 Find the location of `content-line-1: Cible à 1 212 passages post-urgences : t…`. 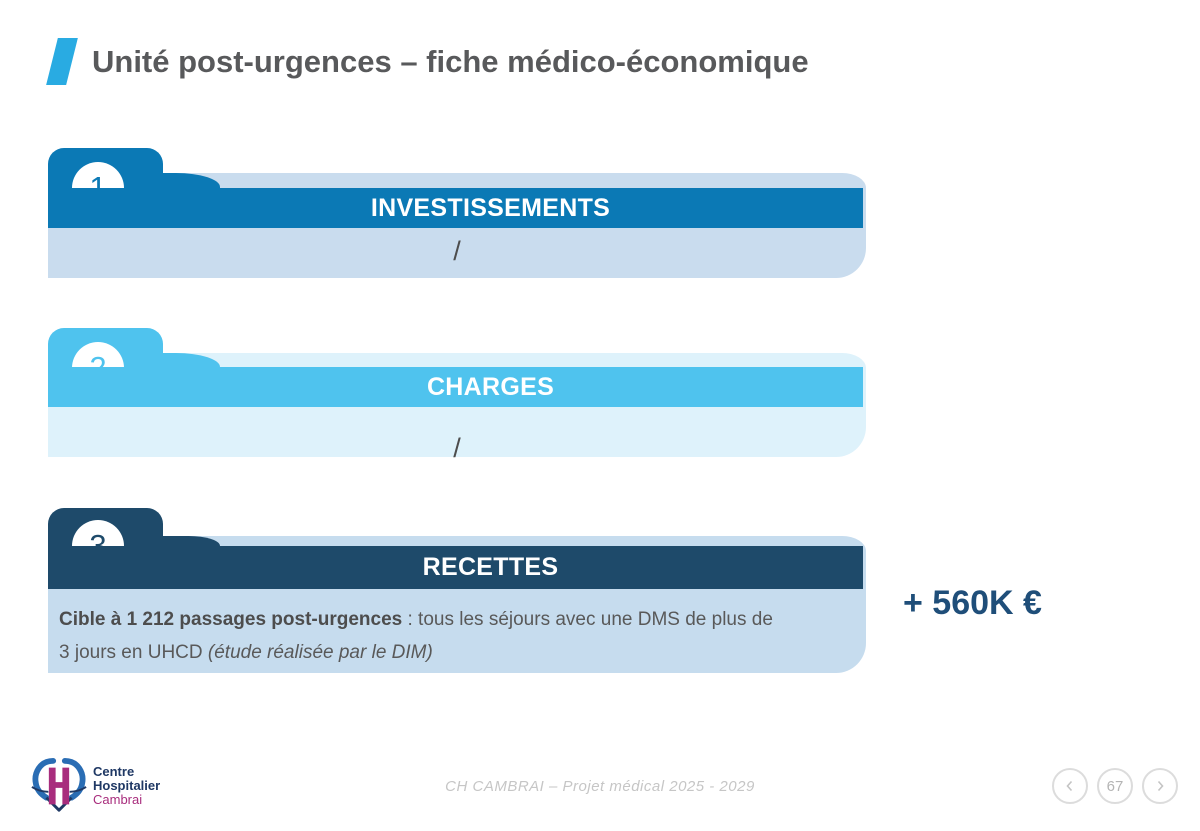

content-line-1: Cible à 1 212 passages post-urgences : t… is located at coordinates (416, 619).